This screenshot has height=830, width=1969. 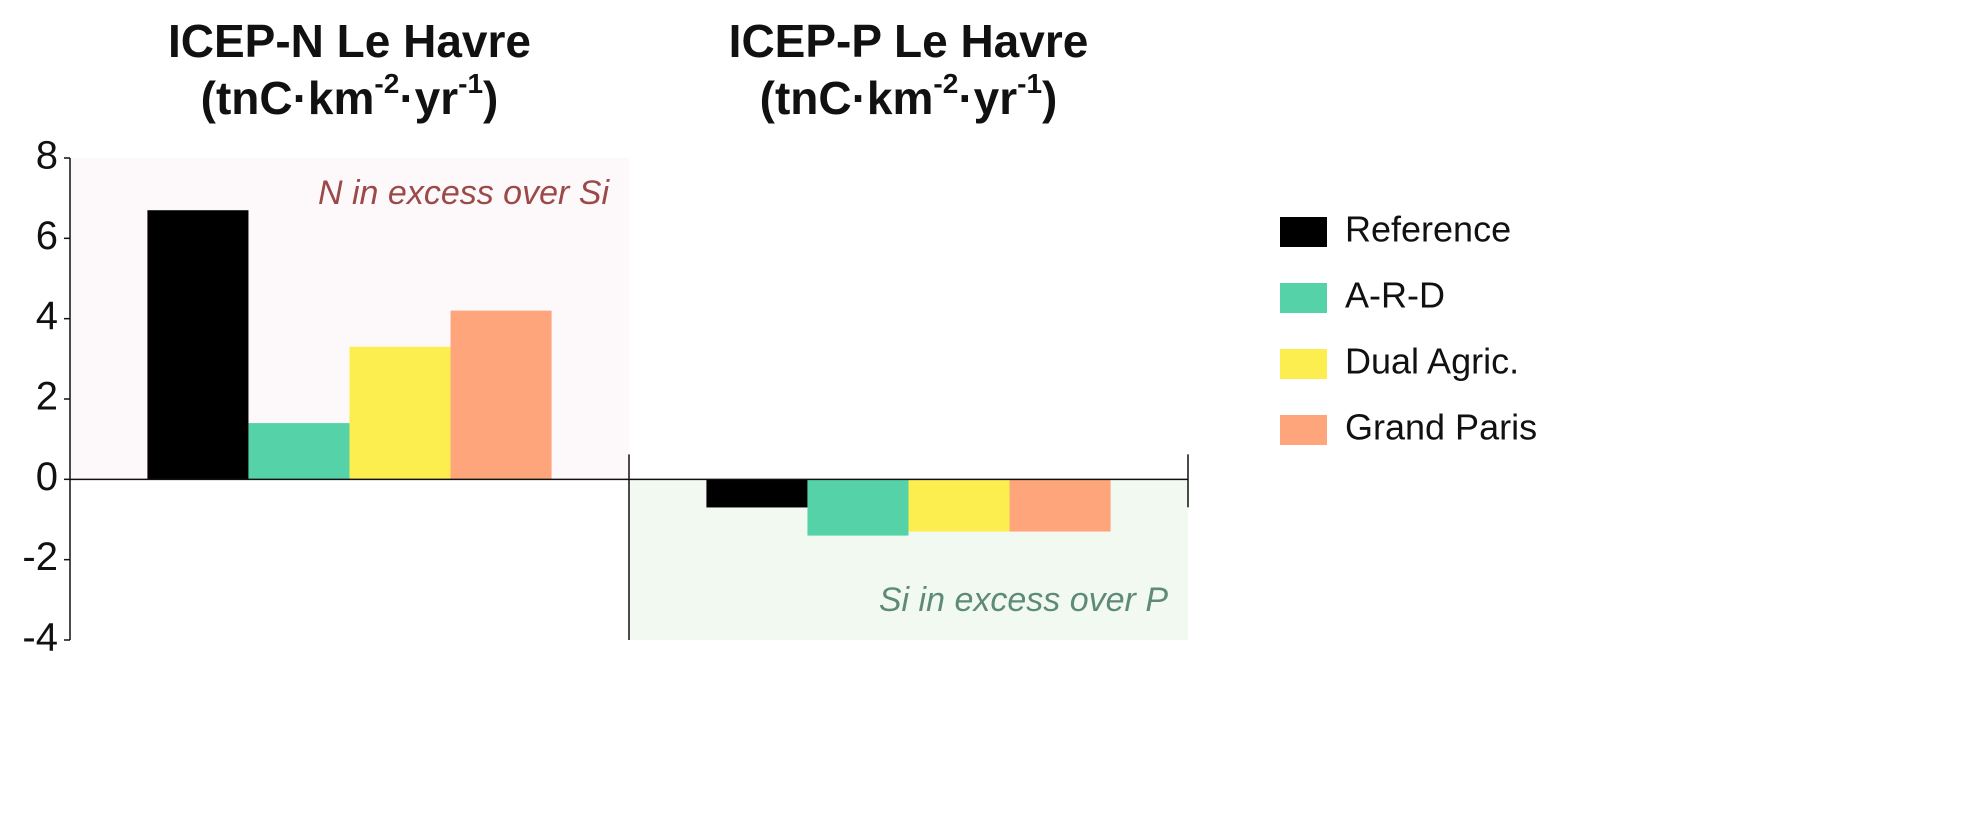 What do you see at coordinates (1432, 361) in the screenshot?
I see `legend-label: Dual Agric.` at bounding box center [1432, 361].